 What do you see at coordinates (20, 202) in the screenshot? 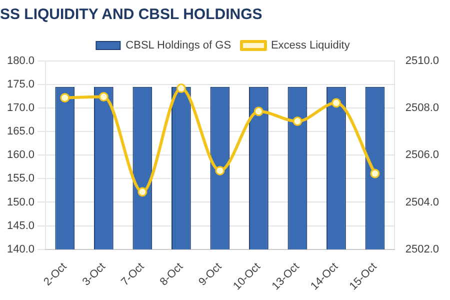
I see `y-tick-label: 150.0` at bounding box center [20, 202].